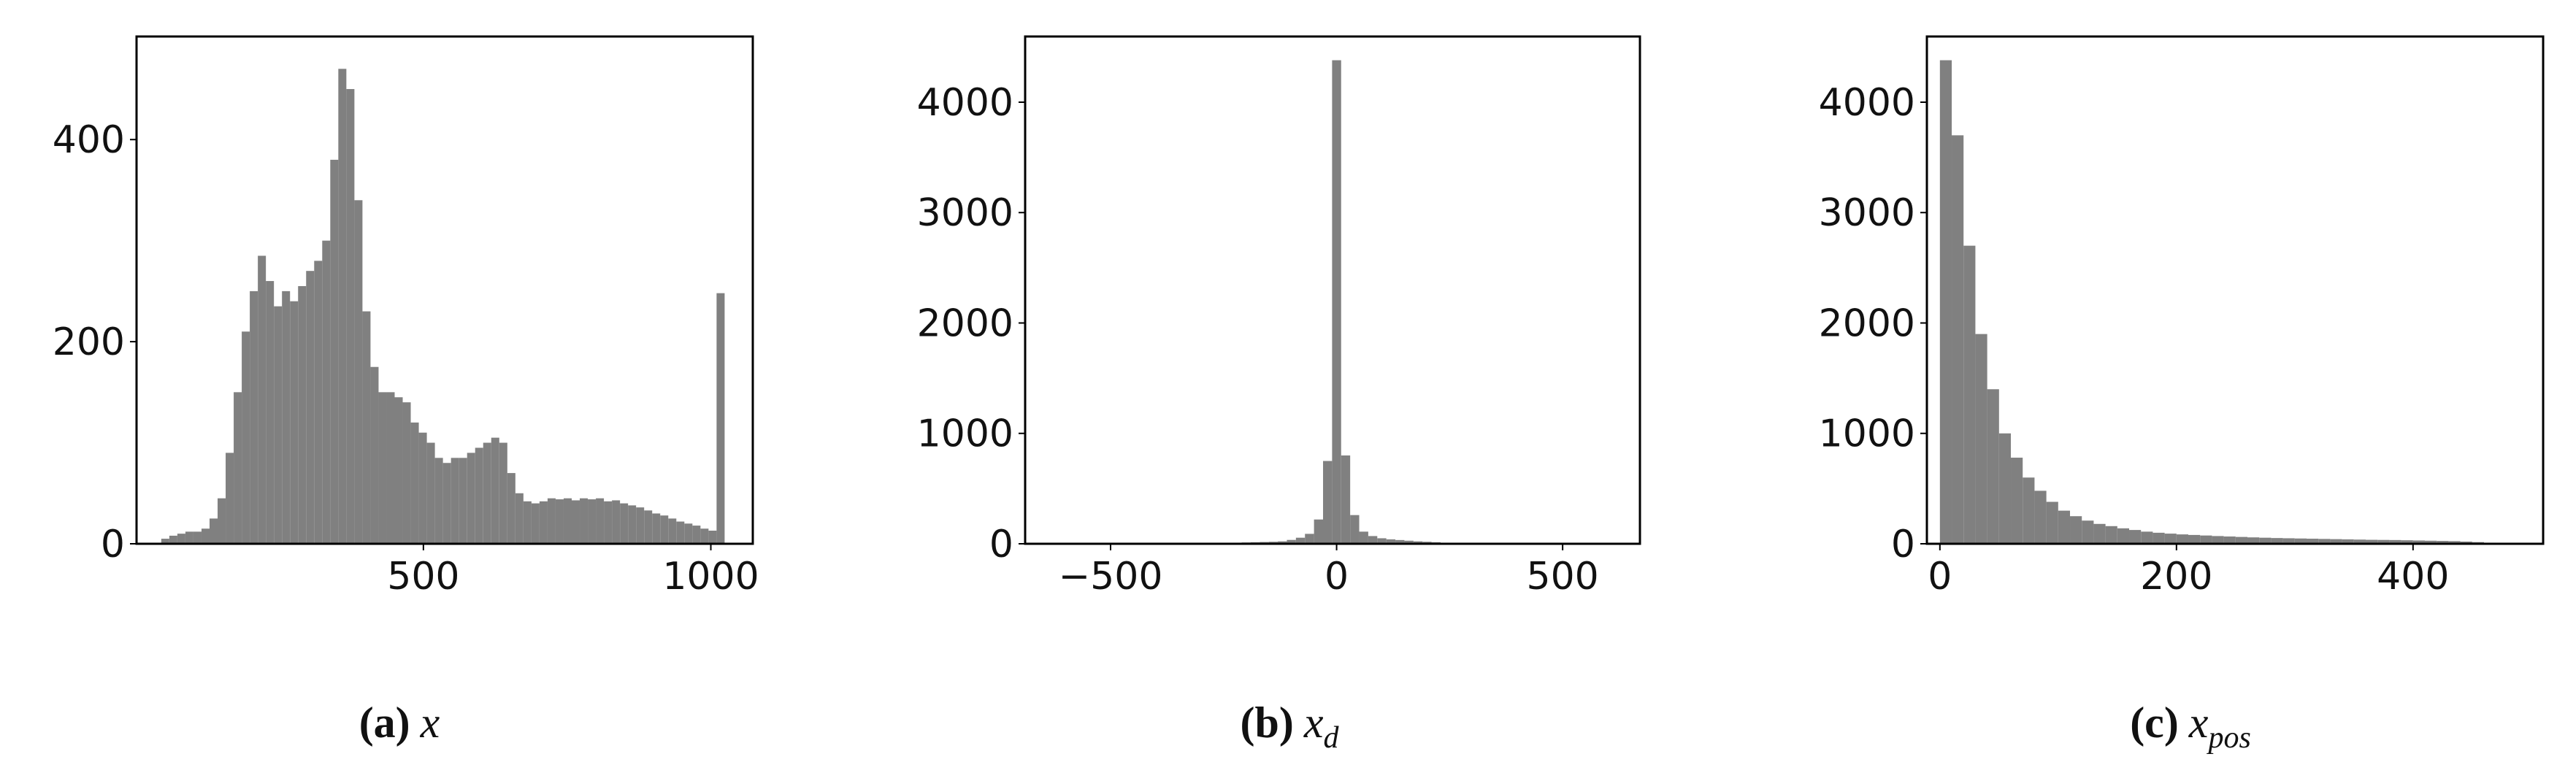 The width and height of the screenshot is (2576, 781). What do you see at coordinates (2154, 723) in the screenshot?
I see `caption-label: (c)` at bounding box center [2154, 723].